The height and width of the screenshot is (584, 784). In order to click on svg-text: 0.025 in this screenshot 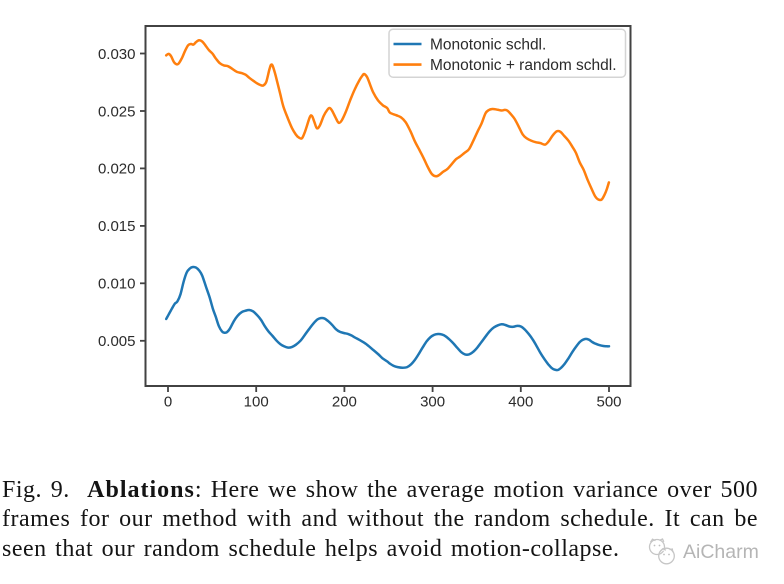, I will do `click(117, 111)`.